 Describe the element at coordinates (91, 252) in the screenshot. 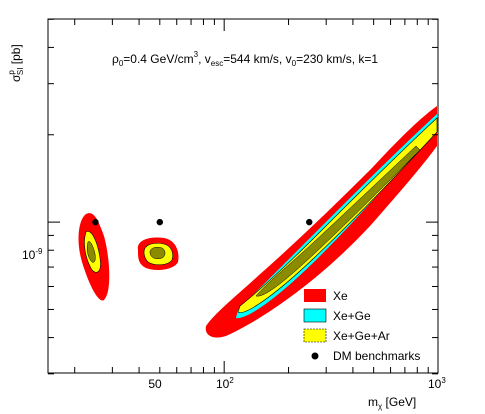

I see `inner-contour-left` at that location.